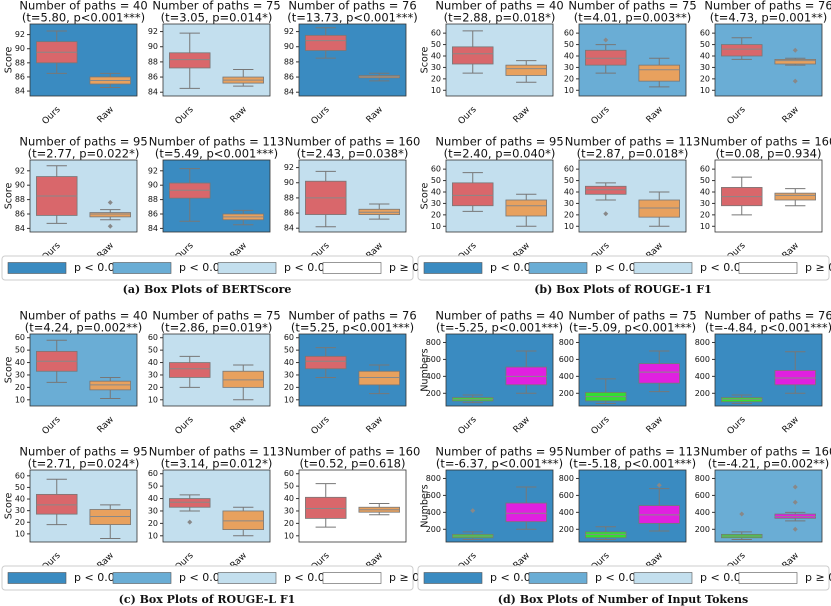 The height and width of the screenshot is (606, 831). I want to click on subplot-stat: (t=0.08, p=0.934), so click(769, 154).